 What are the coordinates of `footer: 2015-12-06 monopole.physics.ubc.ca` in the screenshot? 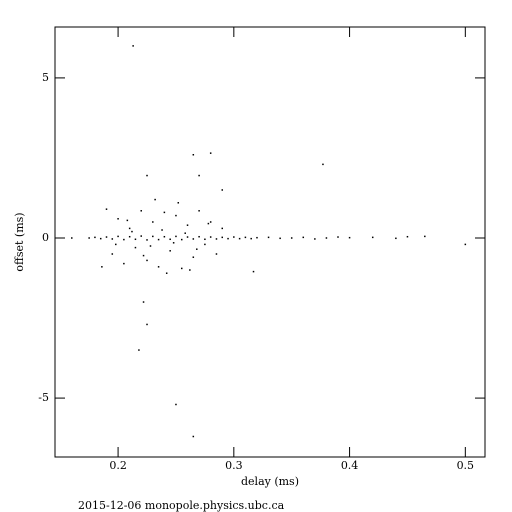 It's located at (181, 505).